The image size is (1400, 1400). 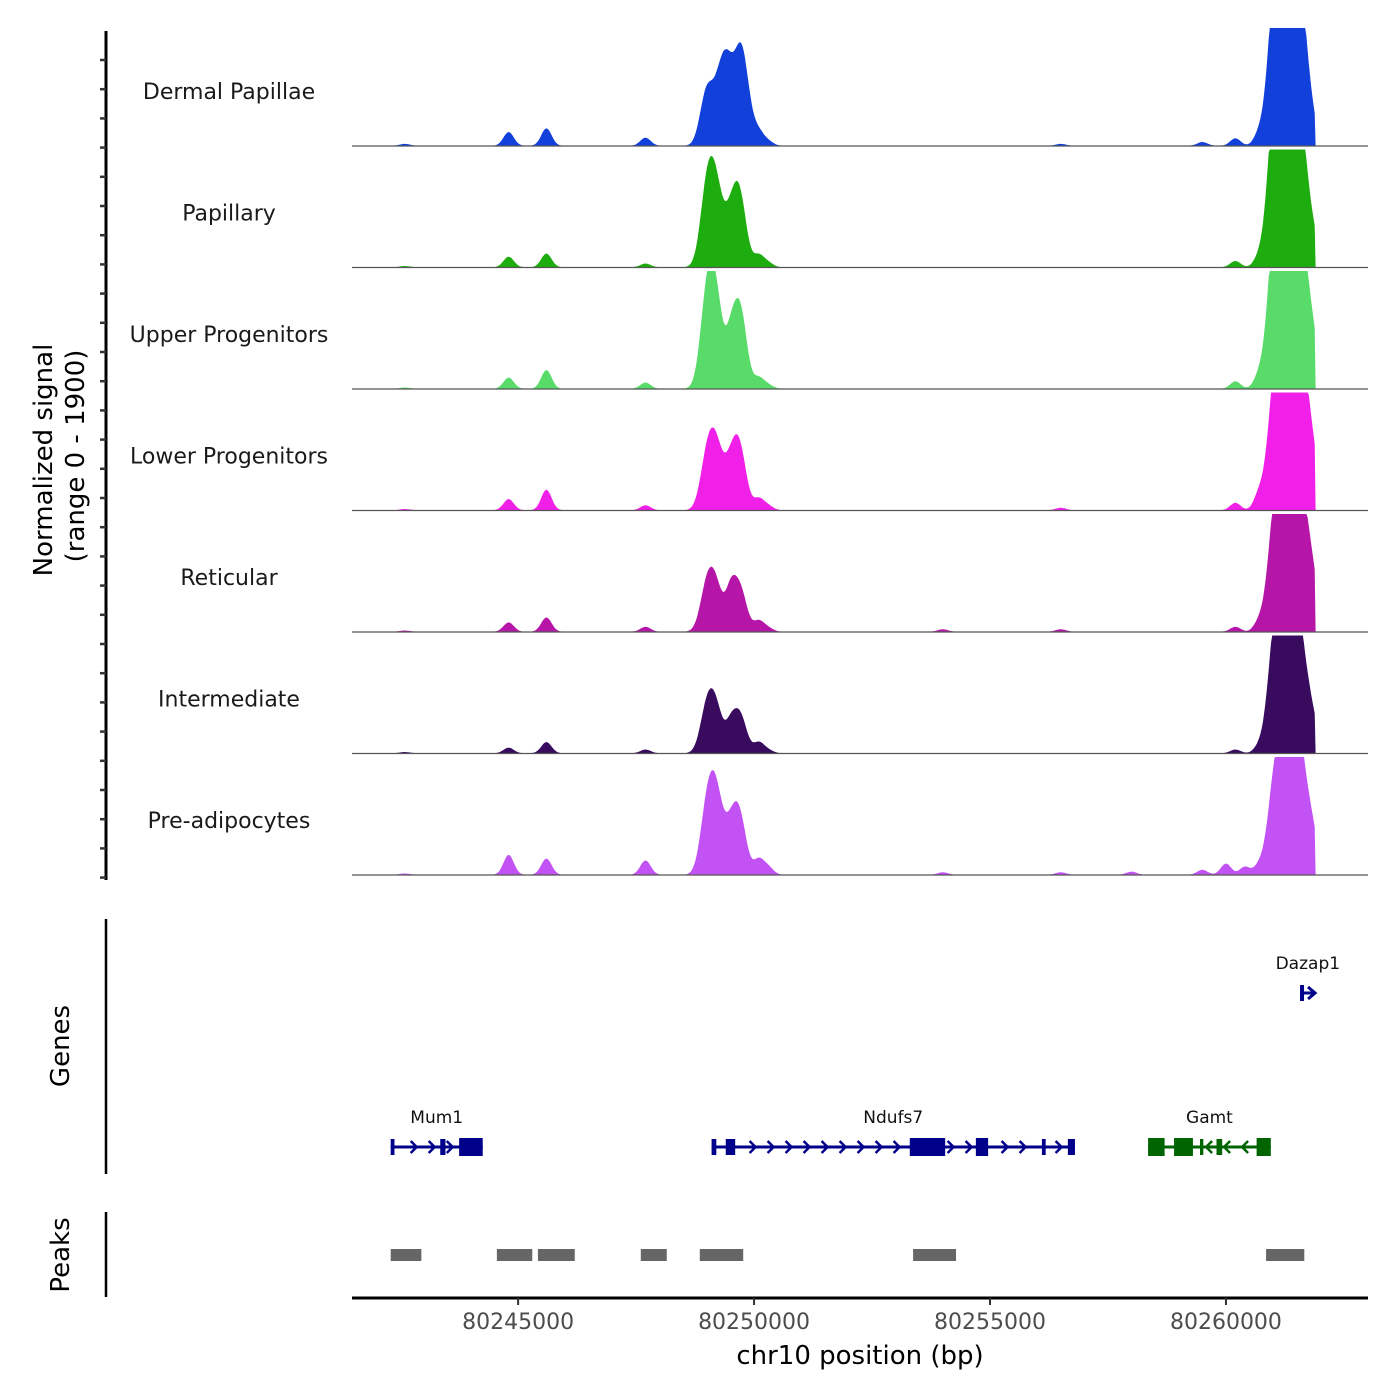 I want to click on x-axis-ticks: 80245000 80250000 80255000 80260000, so click(x=872, y=1316).